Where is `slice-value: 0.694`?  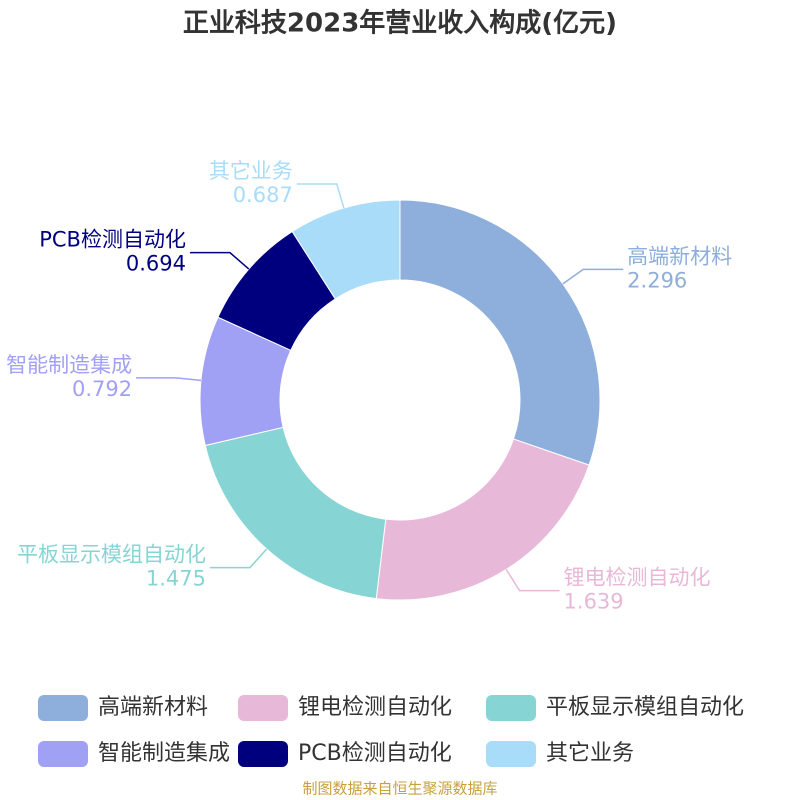
slice-value: 0.694 is located at coordinates (156, 264).